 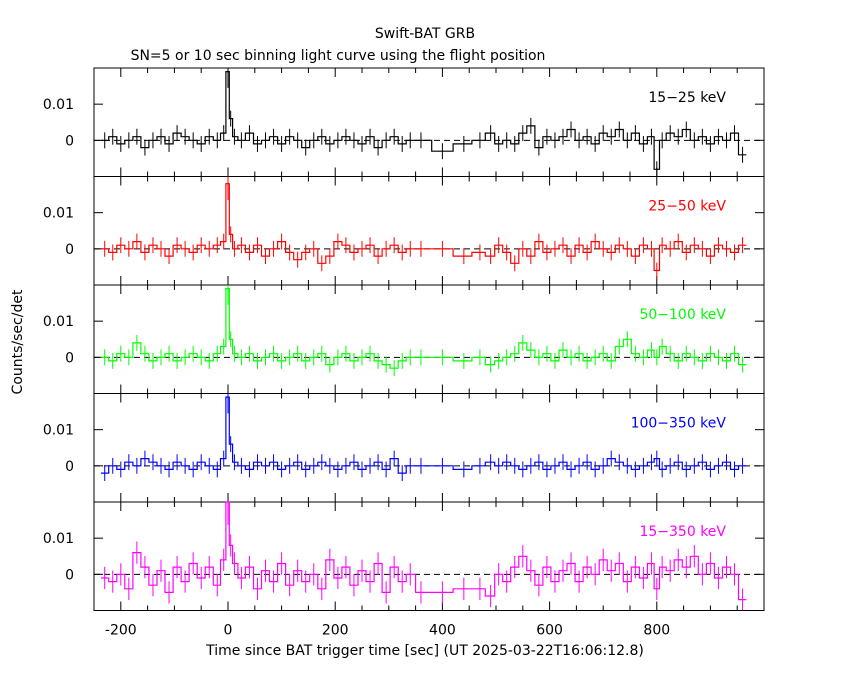 I want to click on panel-2: 0 0.01 25−50 keV, so click(x=404, y=231).